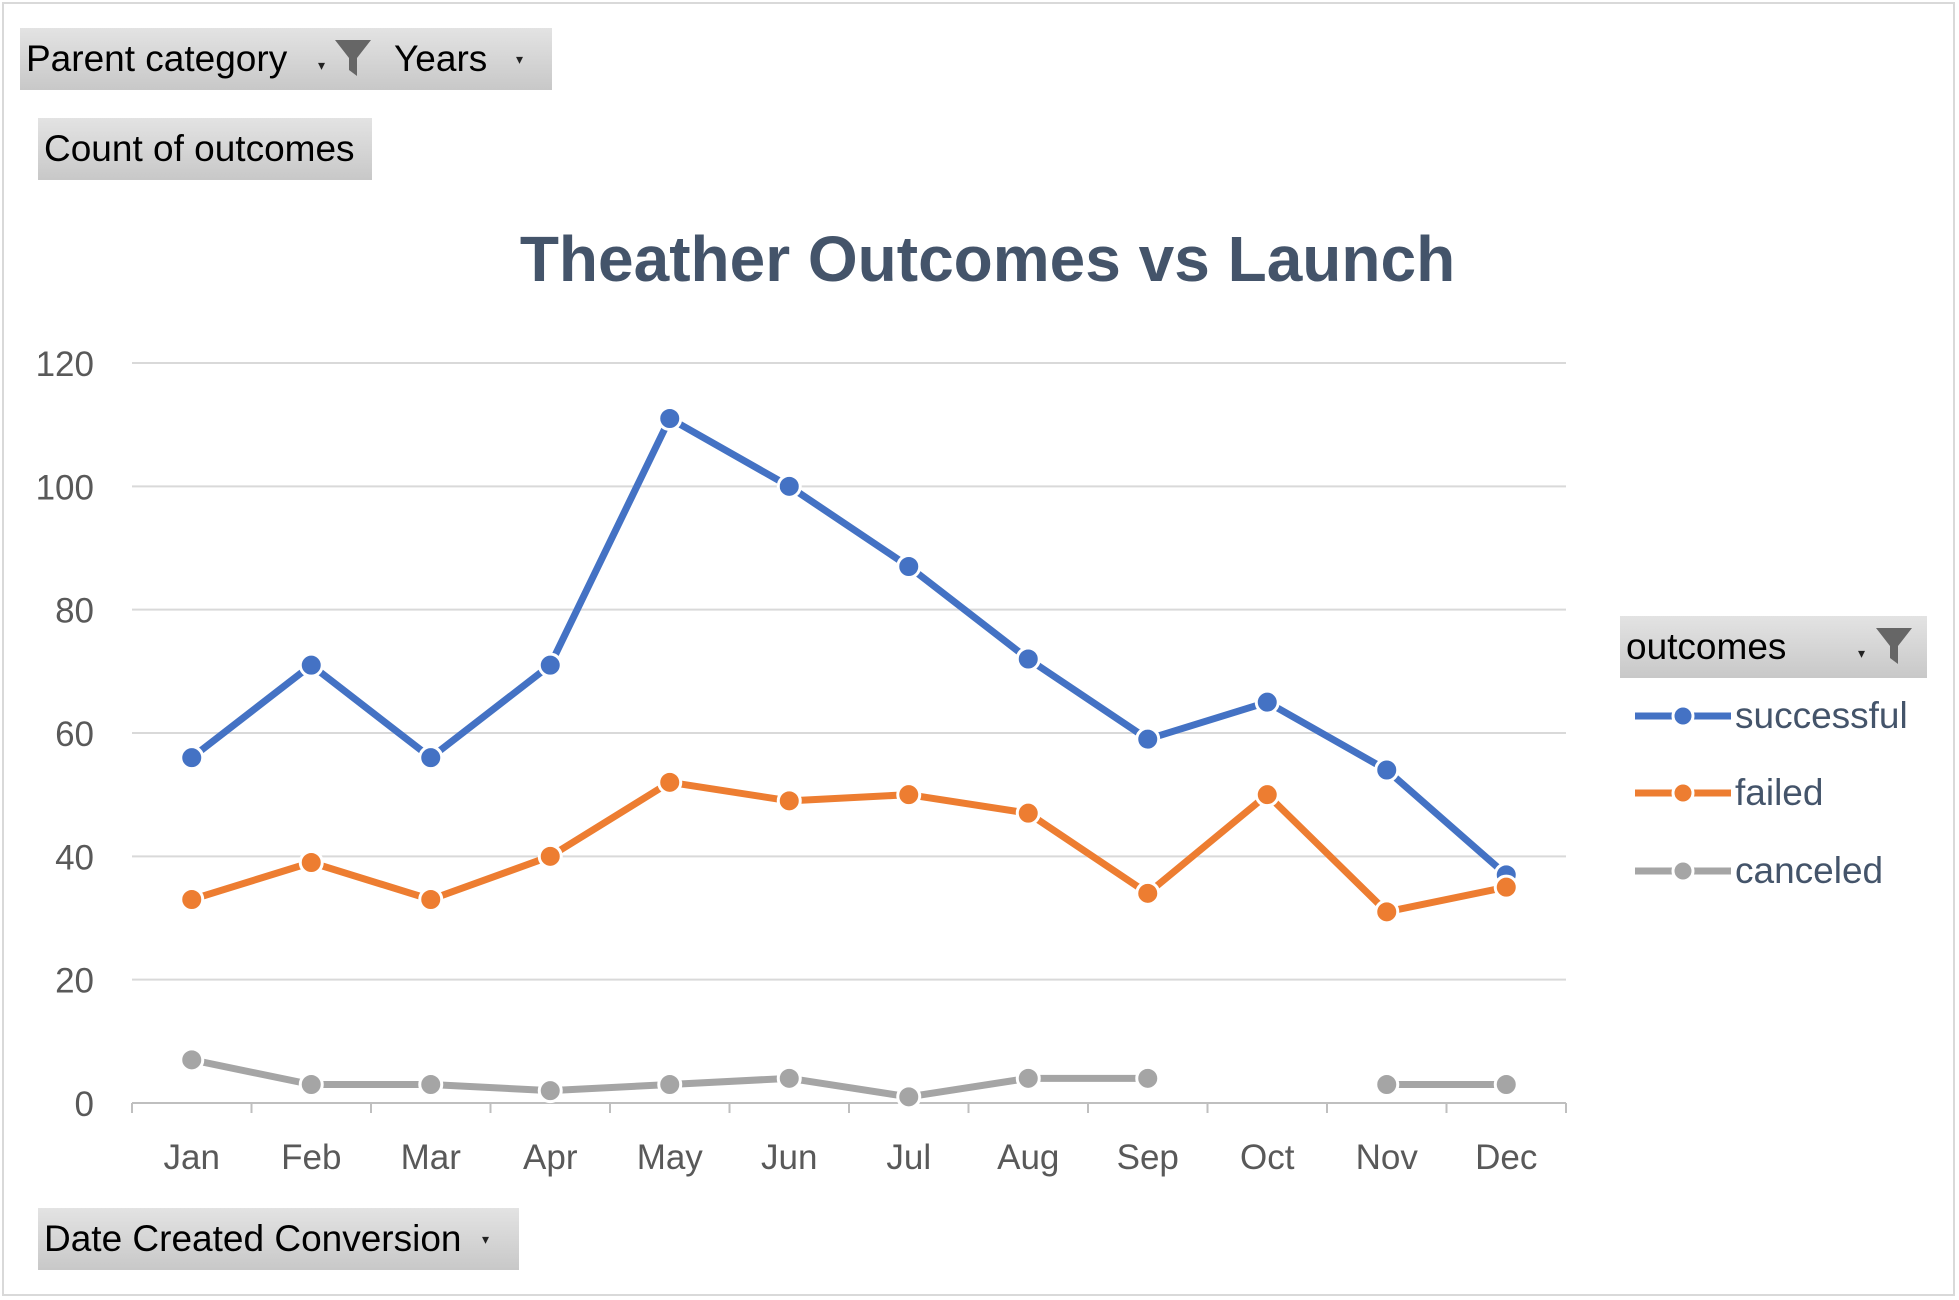 The height and width of the screenshot is (1300, 1959). Describe the element at coordinates (65, 487) in the screenshot. I see `y-tick-label: 100` at that location.